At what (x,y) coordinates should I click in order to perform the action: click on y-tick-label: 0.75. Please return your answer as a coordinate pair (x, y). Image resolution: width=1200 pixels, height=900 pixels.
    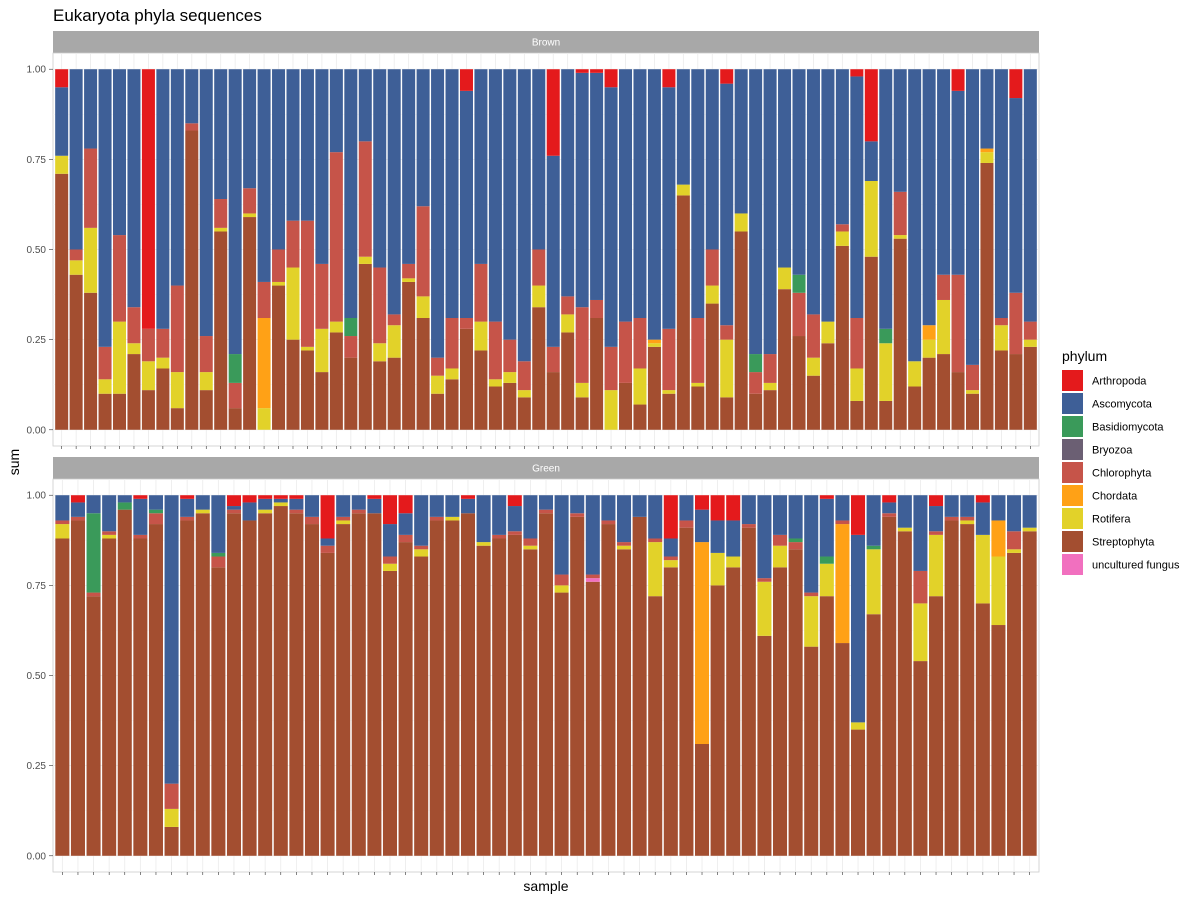
    Looking at the image, I should click on (37, 160).